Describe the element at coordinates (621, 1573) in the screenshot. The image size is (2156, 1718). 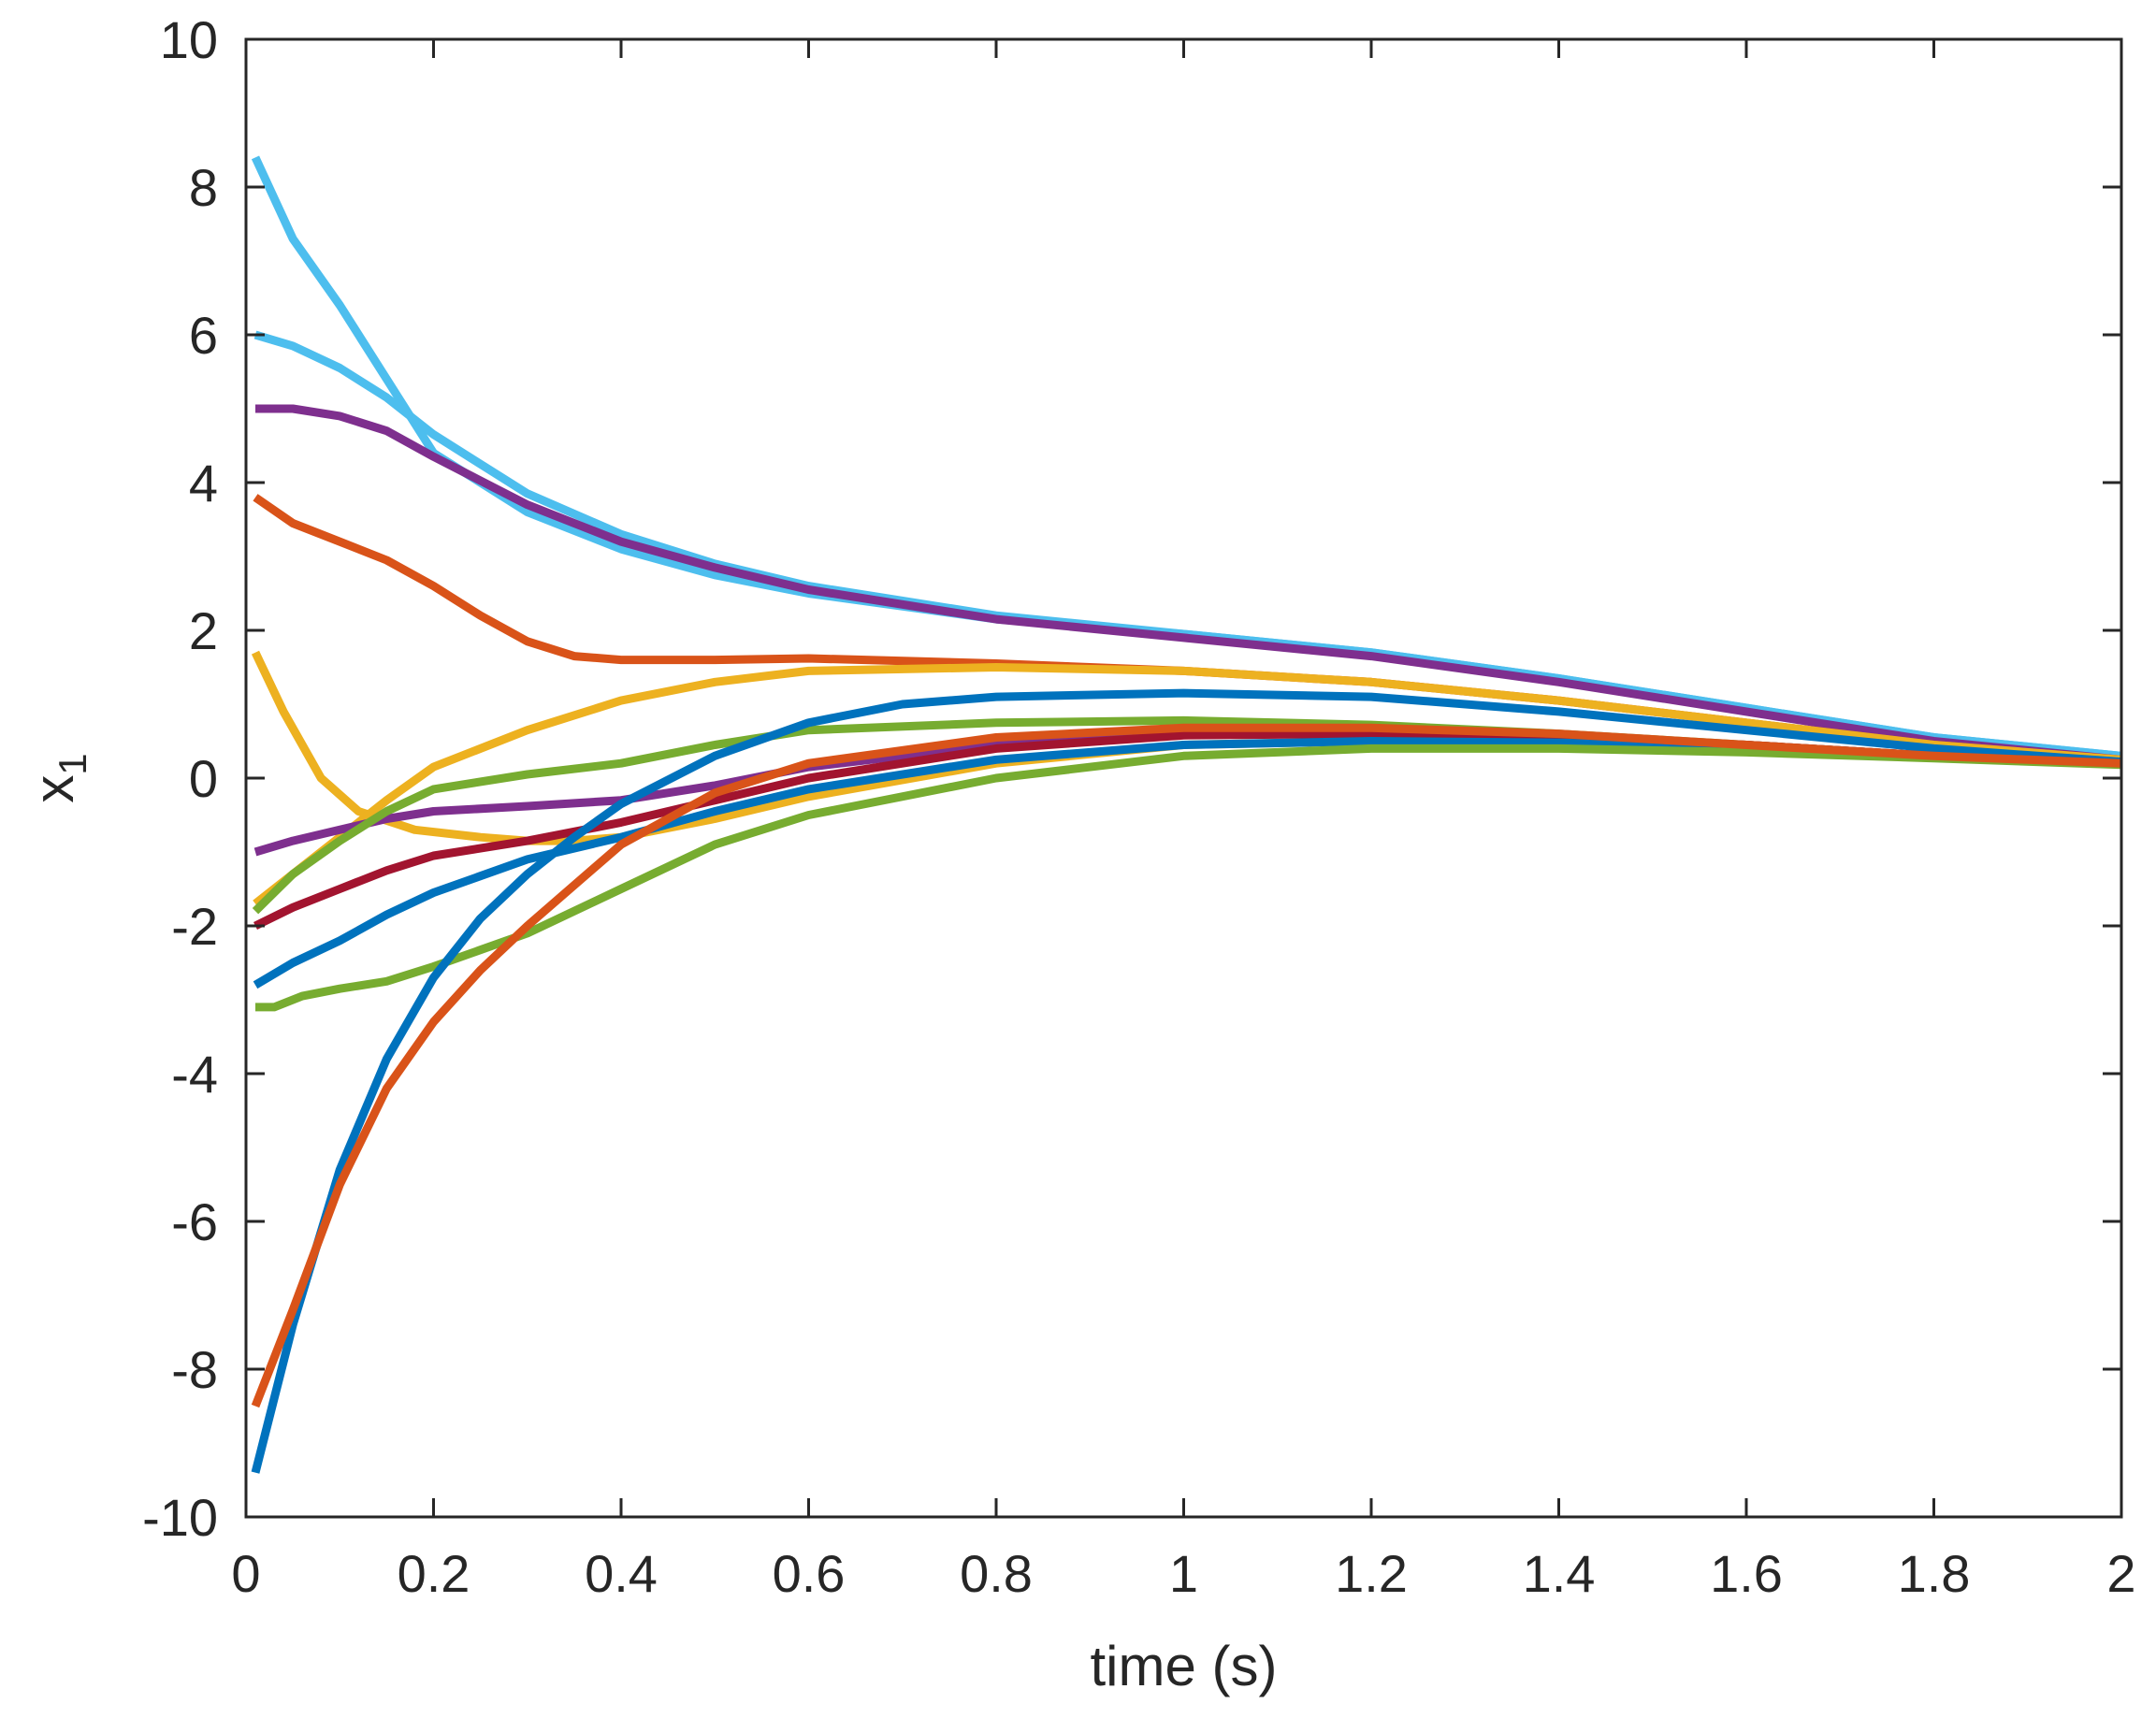
I see `x-tick-label: 0.4` at that location.